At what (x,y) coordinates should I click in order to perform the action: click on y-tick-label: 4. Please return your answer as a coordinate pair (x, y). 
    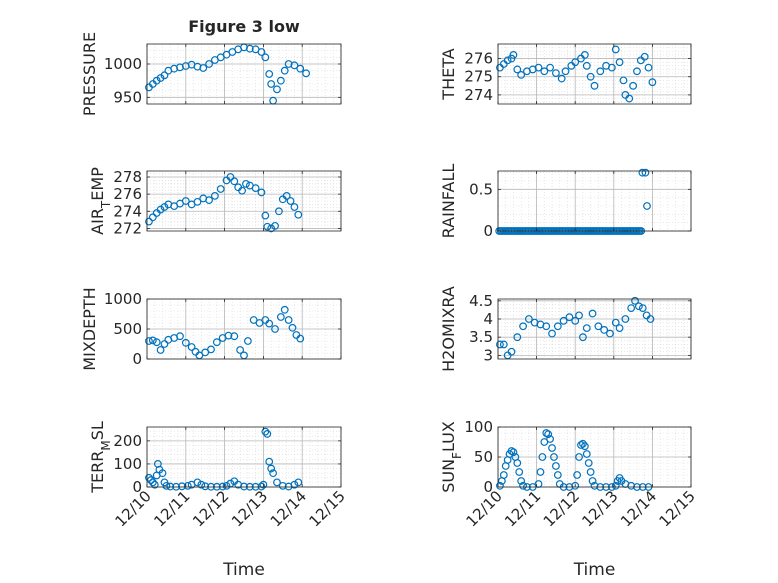
    Looking at the image, I should click on (488, 319).